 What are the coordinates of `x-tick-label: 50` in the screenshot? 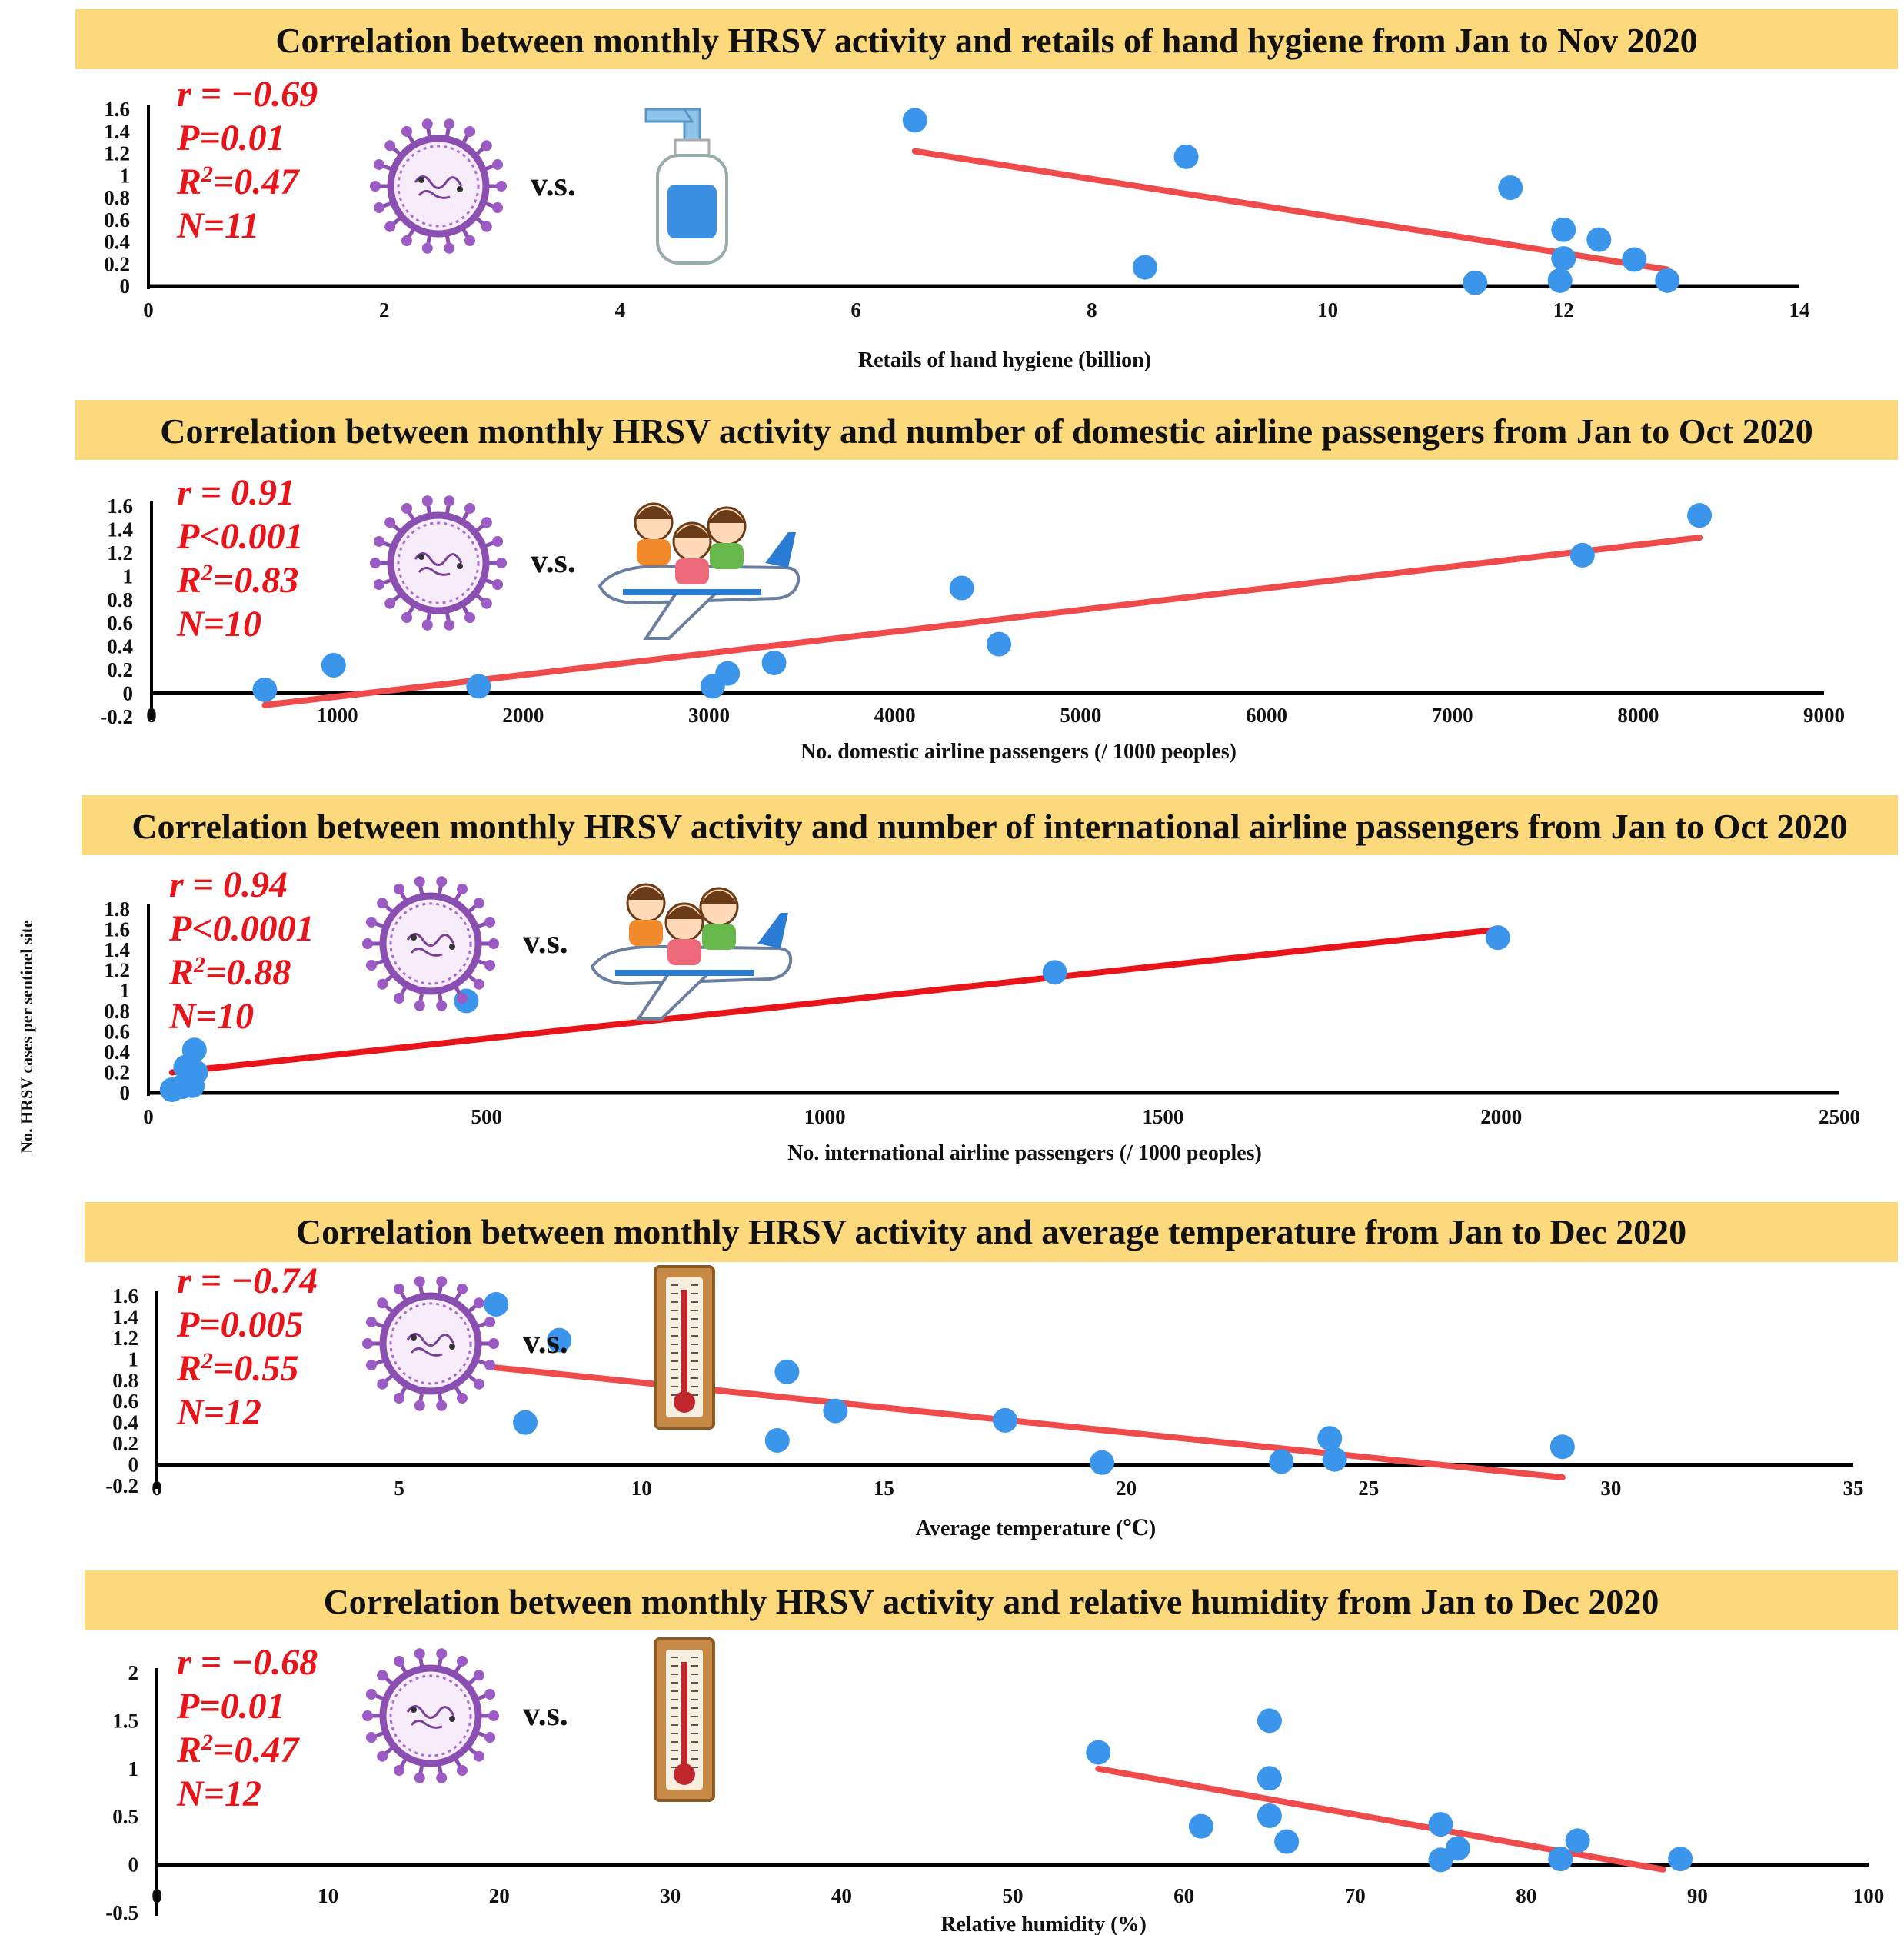 It's located at (1013, 1896).